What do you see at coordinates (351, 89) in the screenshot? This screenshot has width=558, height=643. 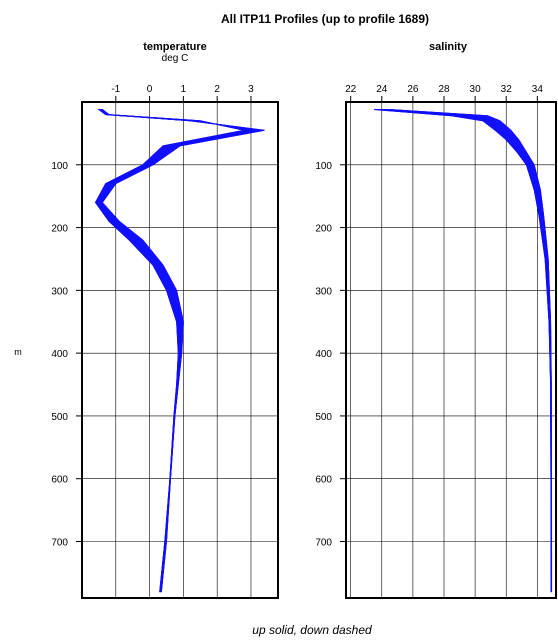 I see `x-tick-label: 22` at bounding box center [351, 89].